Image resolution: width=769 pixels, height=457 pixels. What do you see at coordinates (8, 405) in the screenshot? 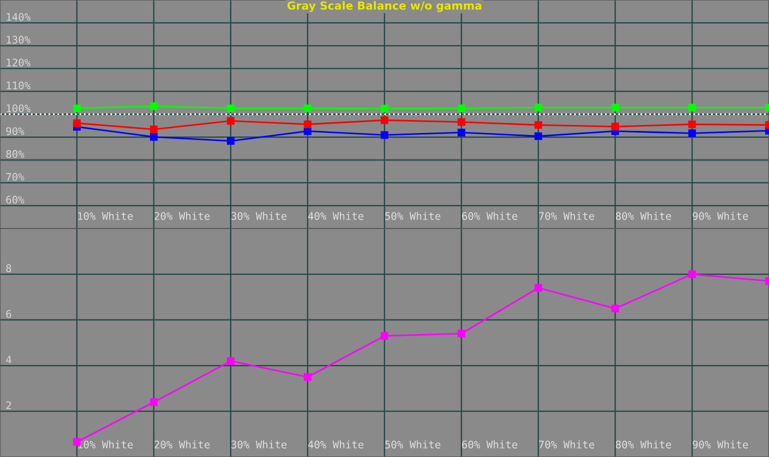
I see `y-tick-label: 2` at bounding box center [8, 405].